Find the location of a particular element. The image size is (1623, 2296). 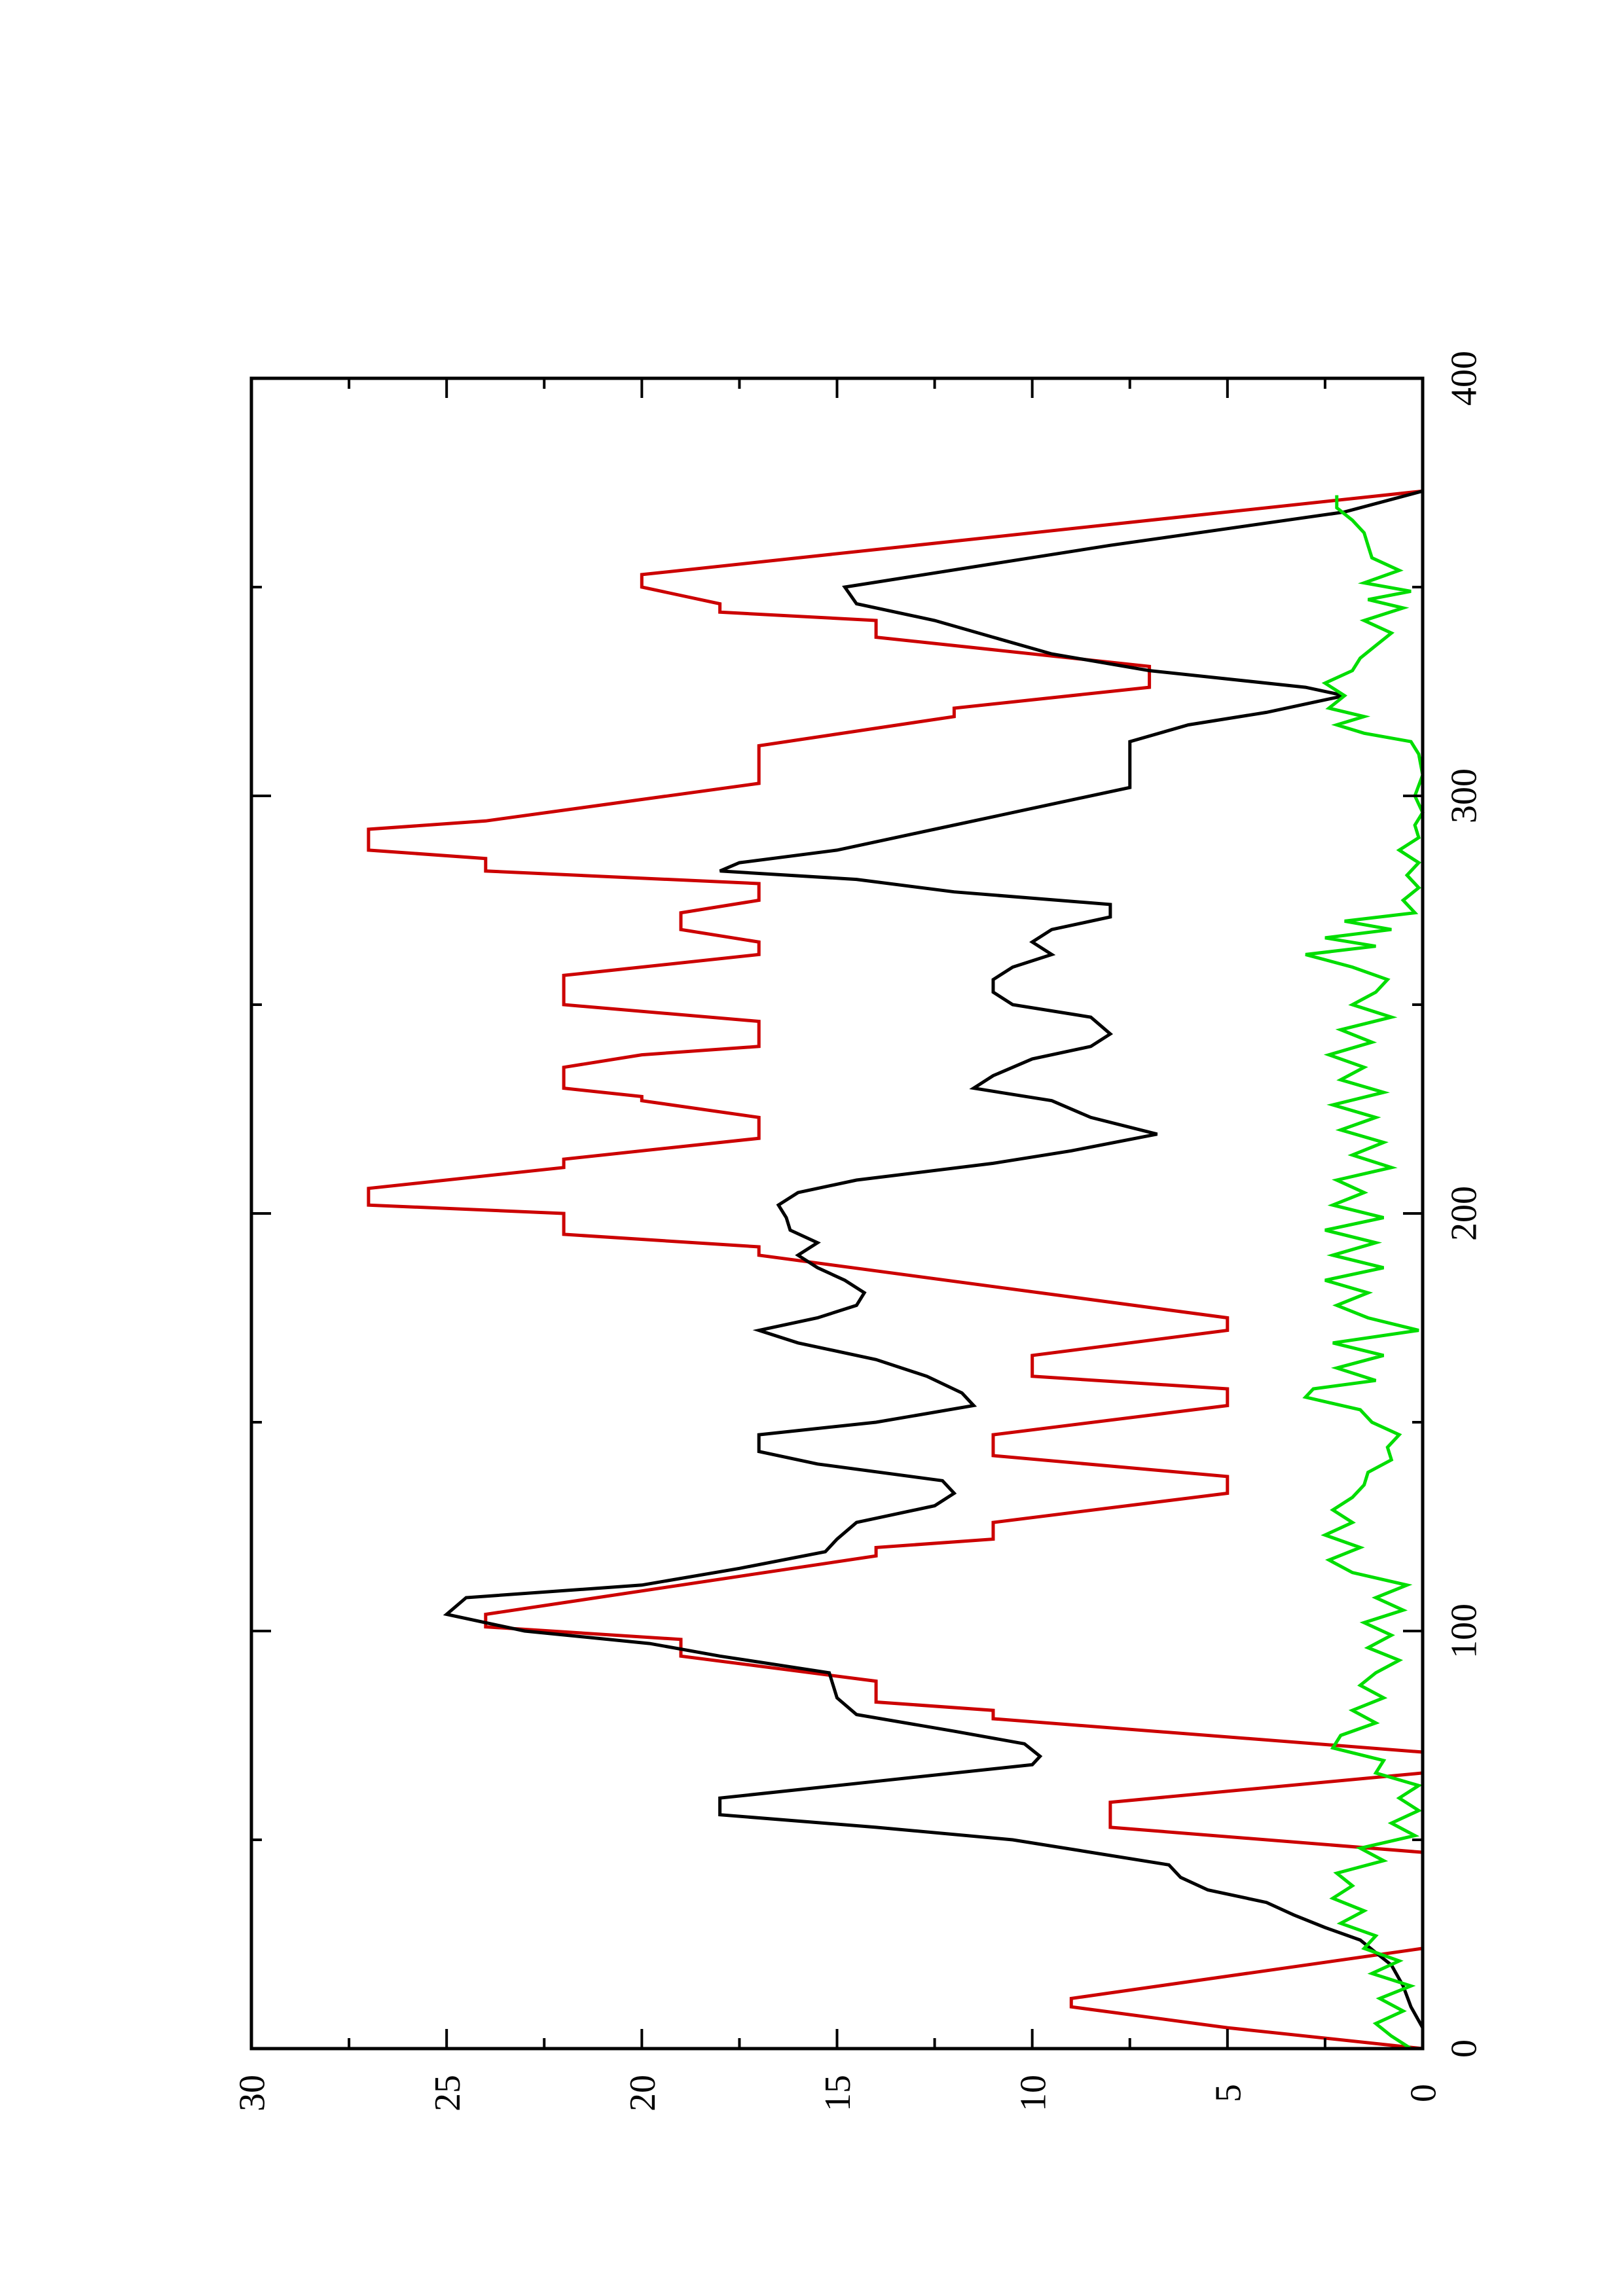

y-tick-label: 15 is located at coordinates (838, 2093).